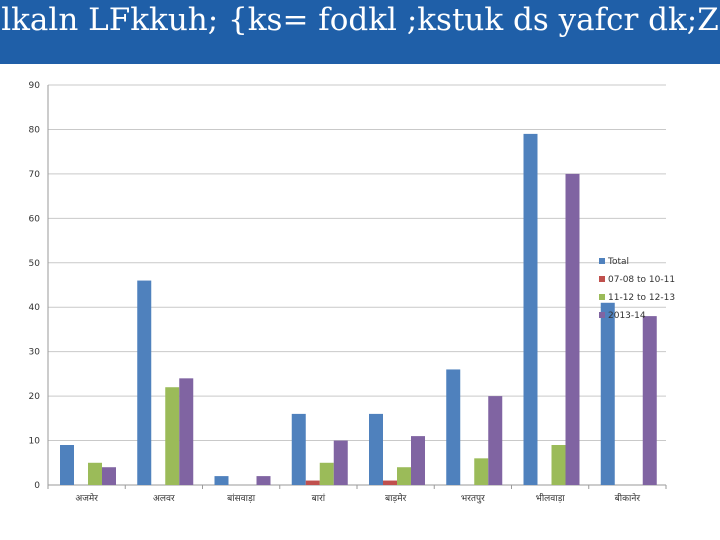 This screenshot has width=720, height=540. What do you see at coordinates (35, 86) in the screenshot?
I see `y-tick-label: 90` at bounding box center [35, 86].